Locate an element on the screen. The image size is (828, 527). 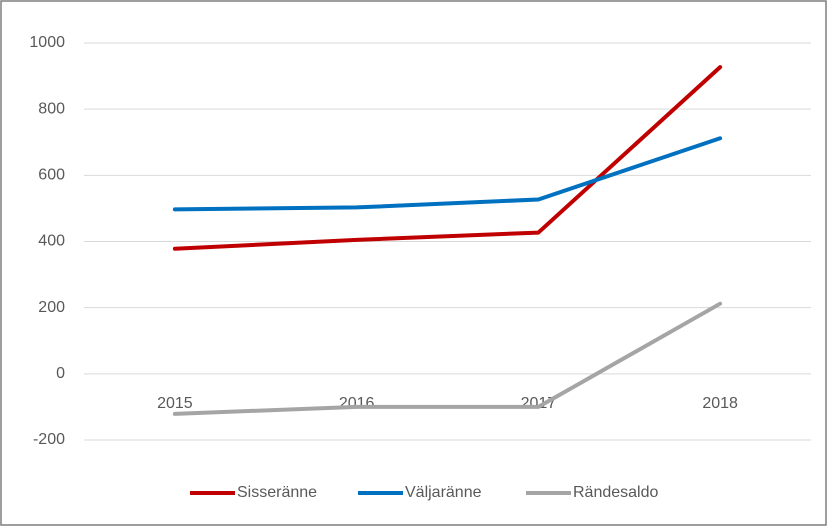
y-tick-label: -200 is located at coordinates (49, 439).